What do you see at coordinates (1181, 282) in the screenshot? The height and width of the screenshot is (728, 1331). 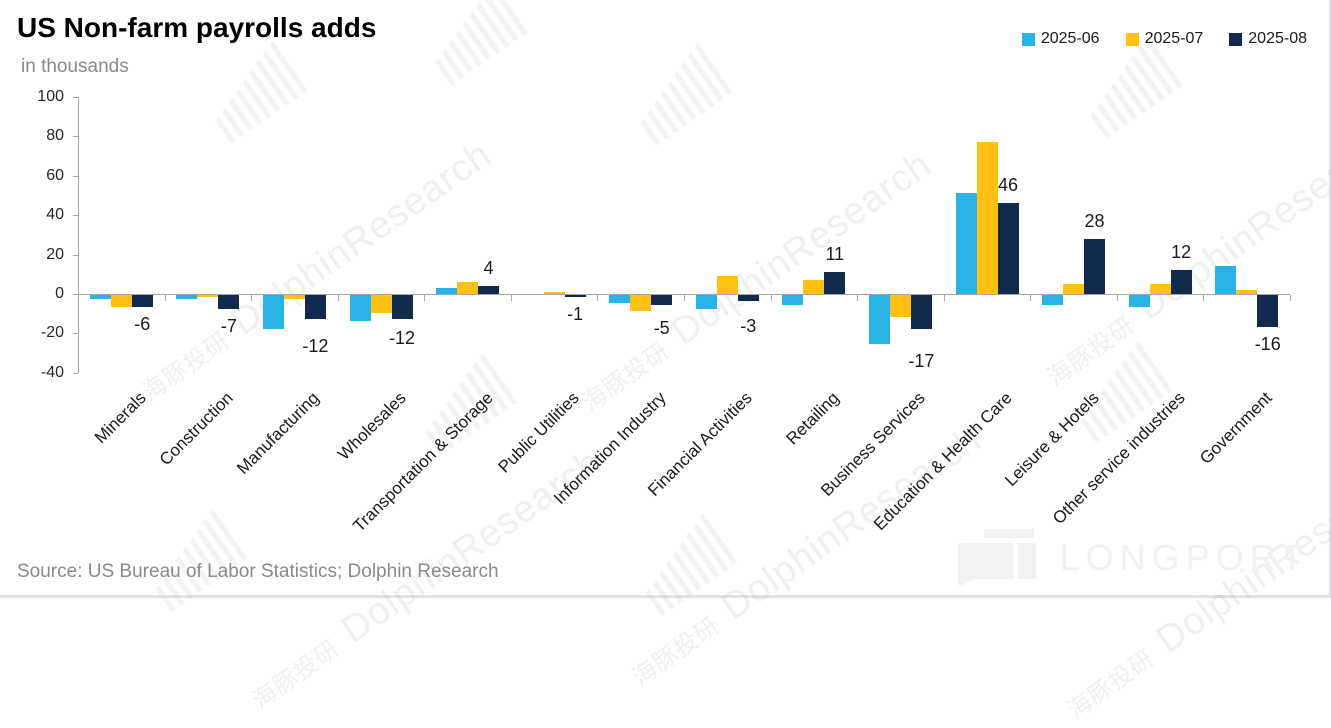 I see `bar-2025-08-other-service-industries` at bounding box center [1181, 282].